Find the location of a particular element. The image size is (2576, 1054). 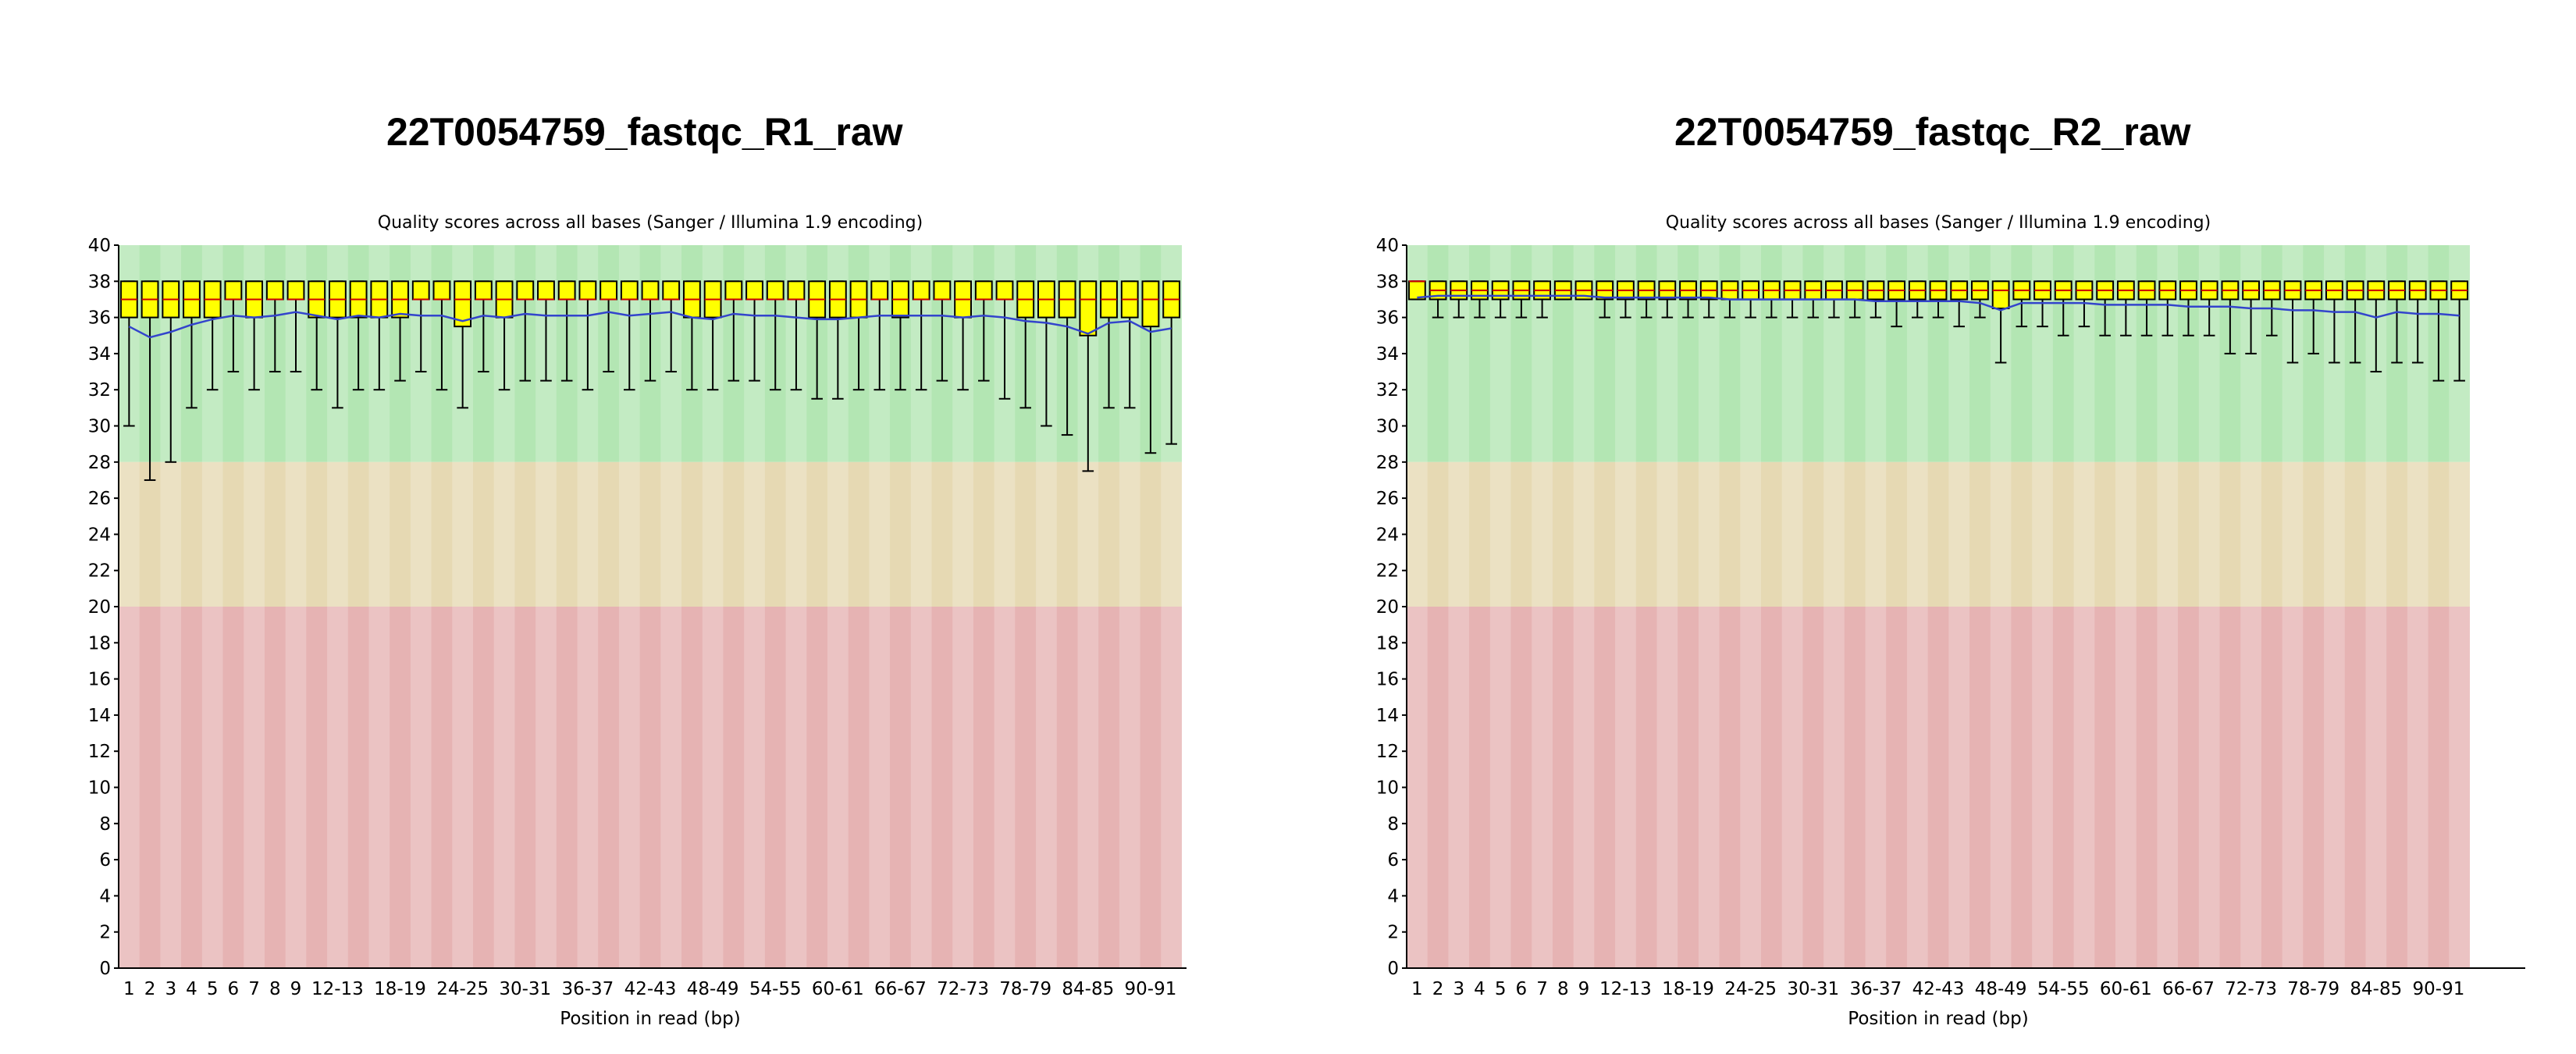

x-tick-label: 60-61 is located at coordinates (838, 989).